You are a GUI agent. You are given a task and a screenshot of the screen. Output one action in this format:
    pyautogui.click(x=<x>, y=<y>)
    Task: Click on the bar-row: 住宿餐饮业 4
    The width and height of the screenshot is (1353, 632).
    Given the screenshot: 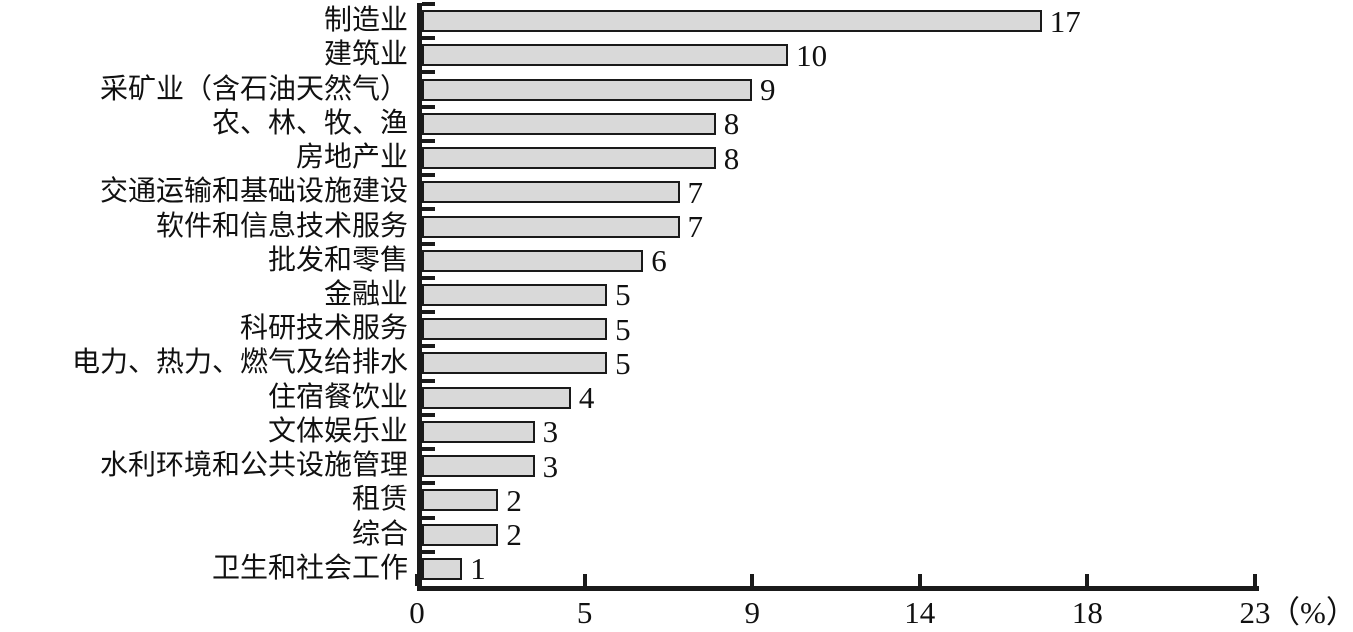 What is the action you would take?
    pyautogui.click(x=627, y=398)
    